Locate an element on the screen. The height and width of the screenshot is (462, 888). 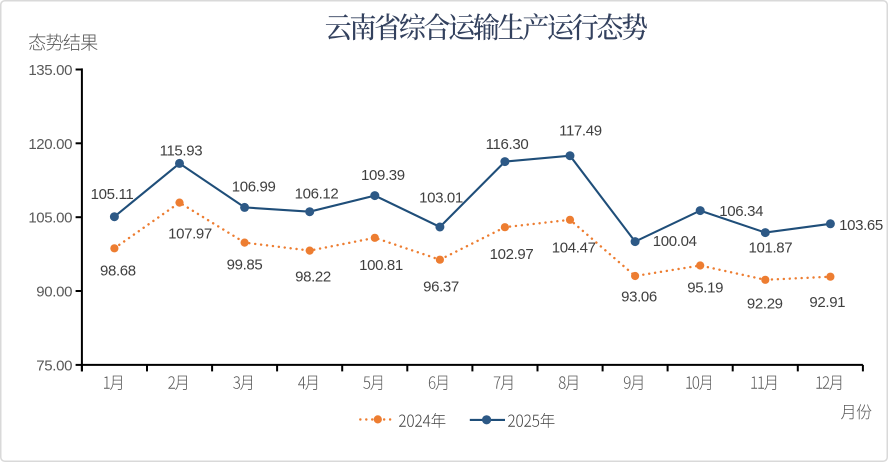
svg-text: 92.29 is located at coordinates (765, 304).